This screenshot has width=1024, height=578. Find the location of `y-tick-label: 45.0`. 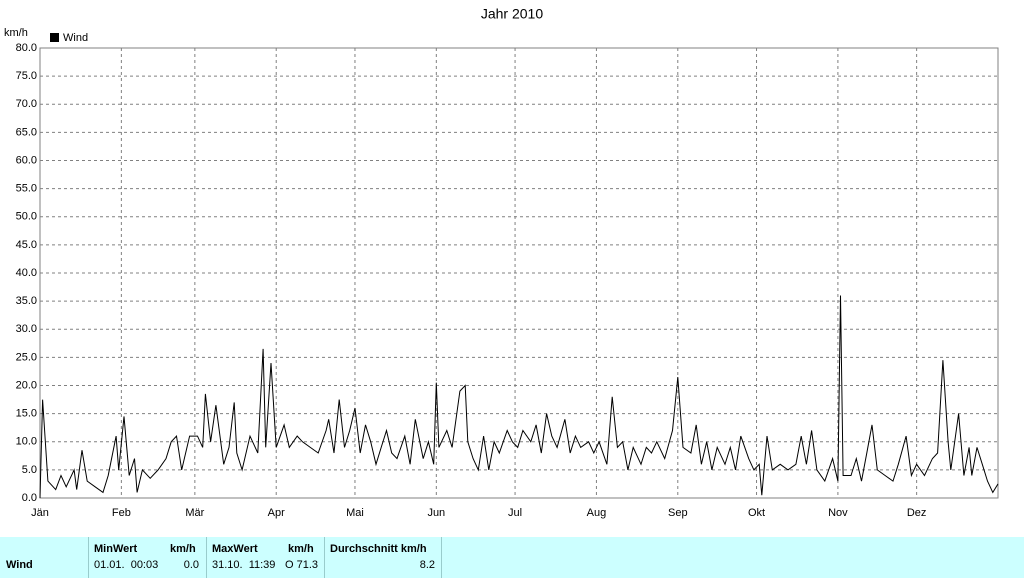

y-tick-label: 45.0 is located at coordinates (26, 245).